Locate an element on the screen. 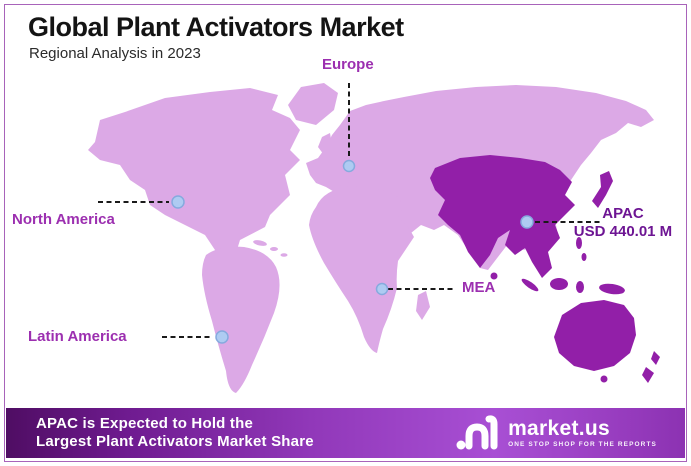 The image size is (691, 466). page-subtitle: Regional Analysis in 2023 is located at coordinates (115, 53).